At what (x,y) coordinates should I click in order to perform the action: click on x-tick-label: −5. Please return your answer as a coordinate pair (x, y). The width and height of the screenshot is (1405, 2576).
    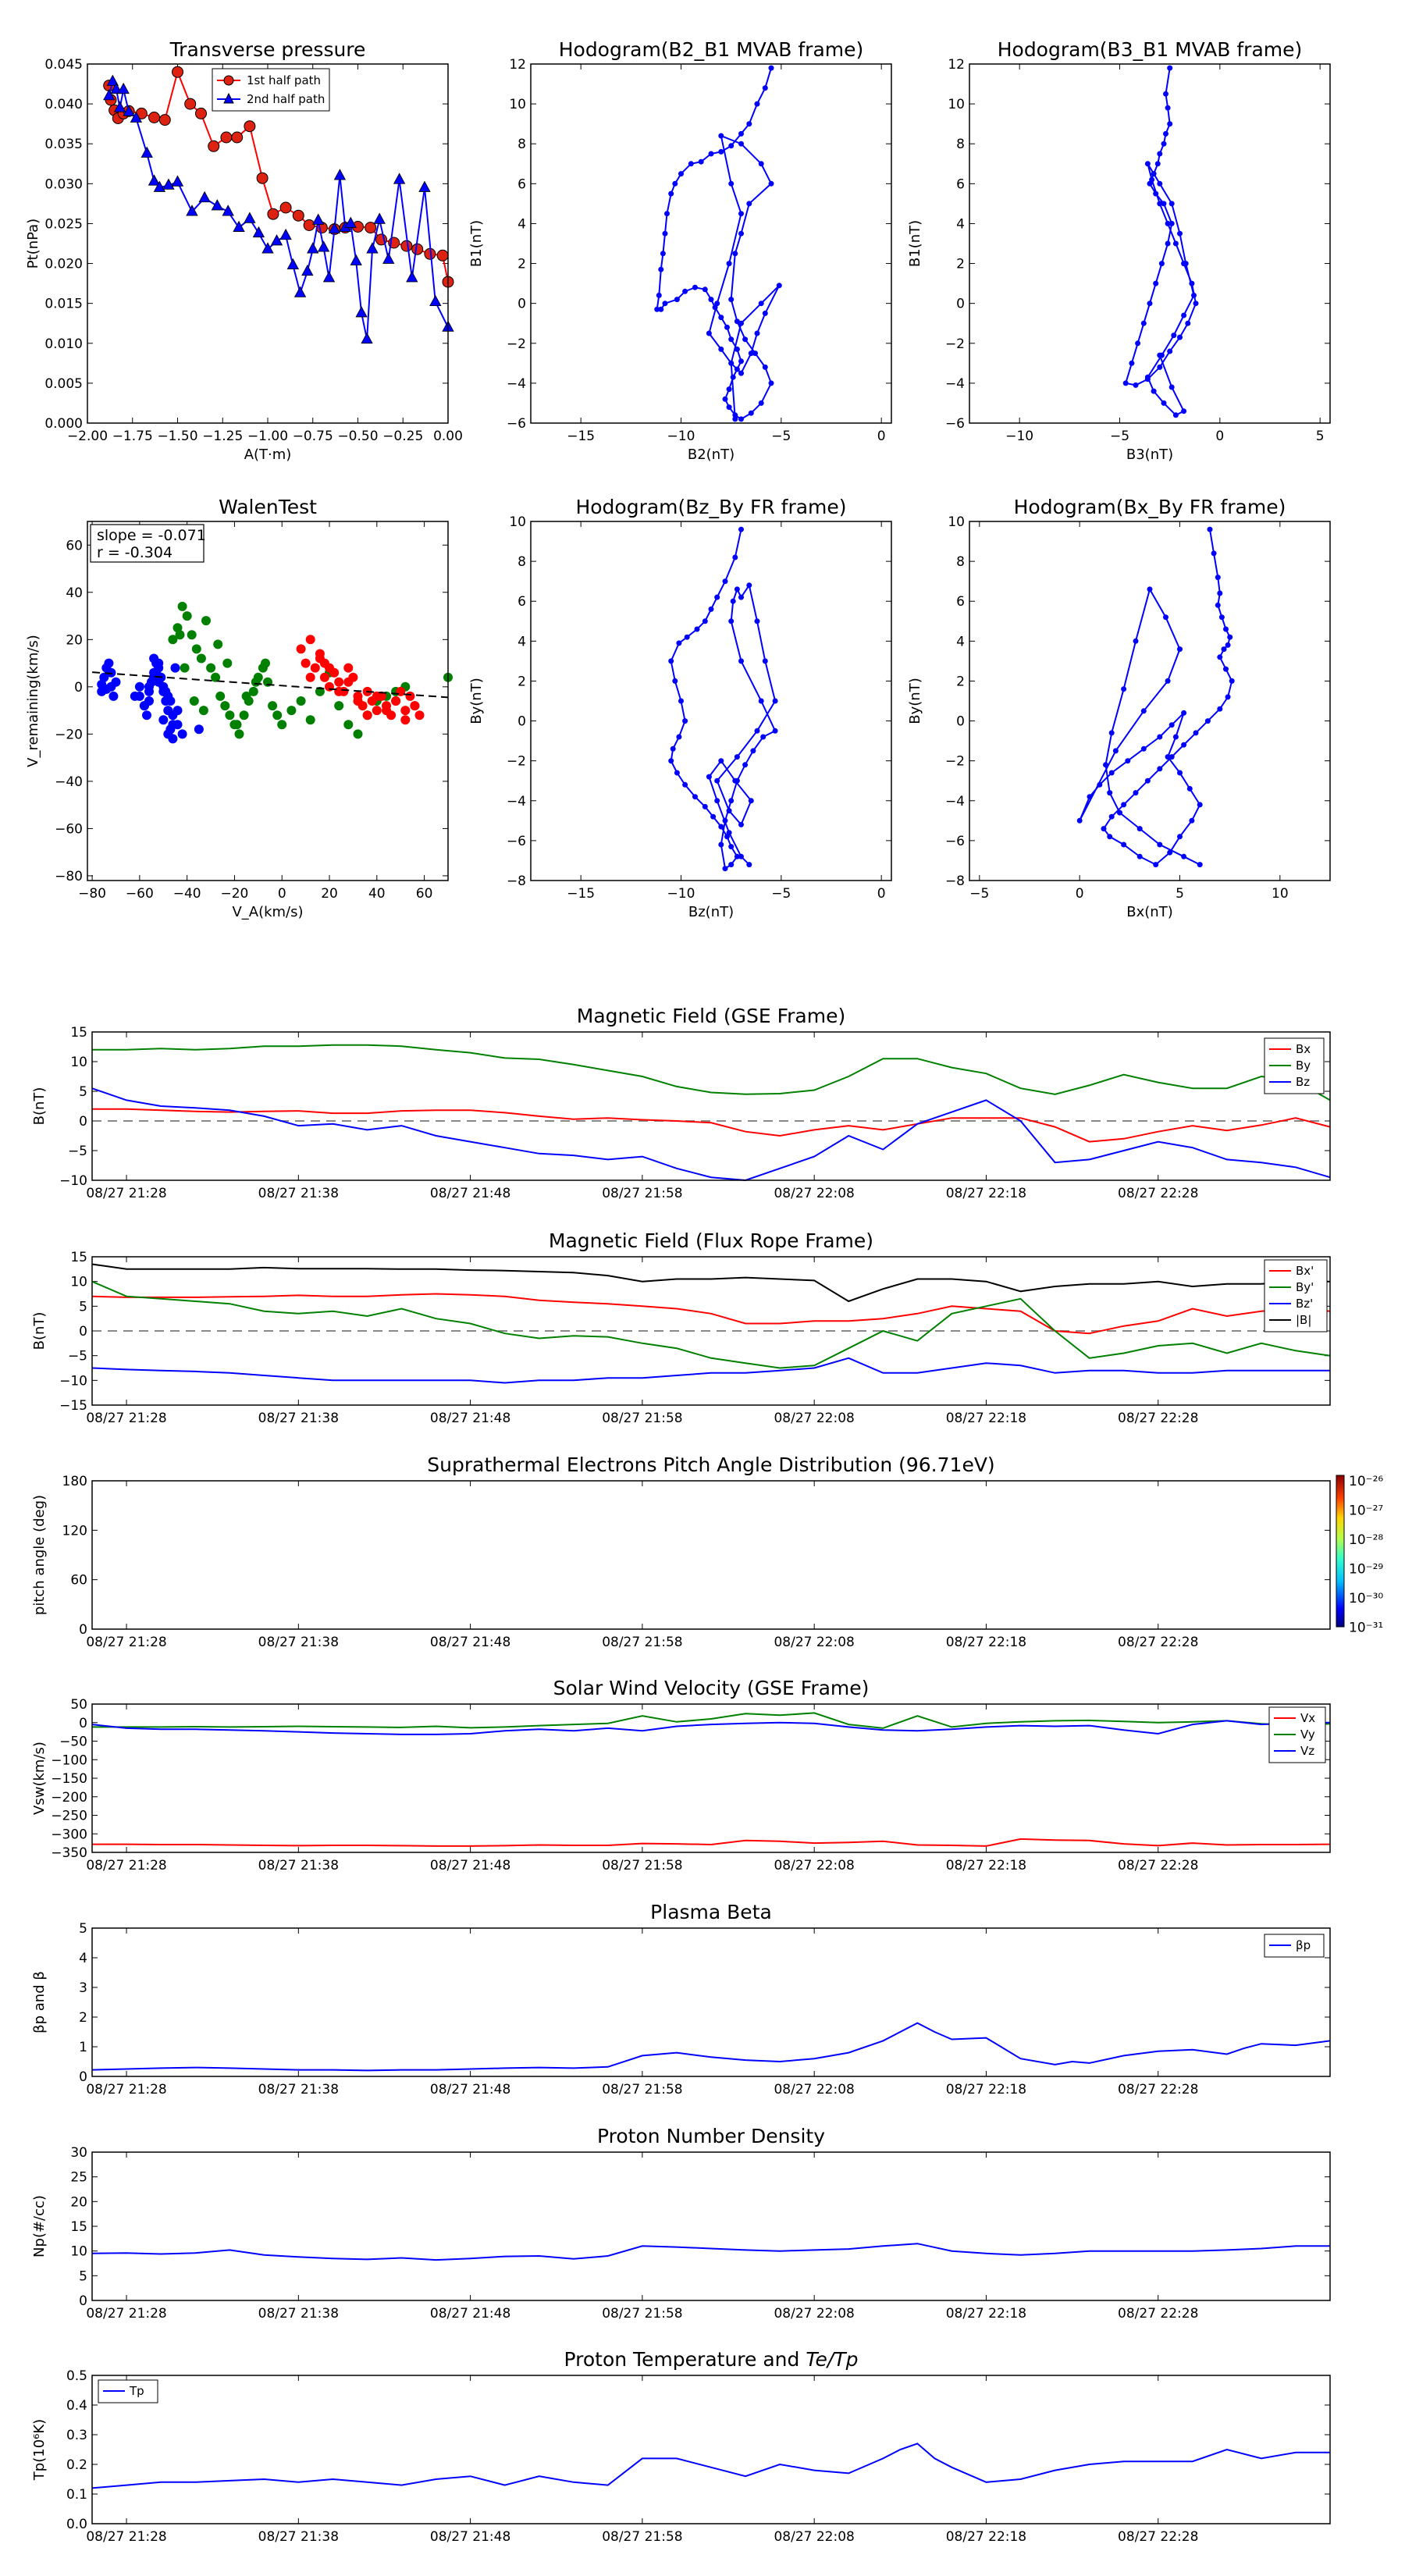
    Looking at the image, I should click on (979, 894).